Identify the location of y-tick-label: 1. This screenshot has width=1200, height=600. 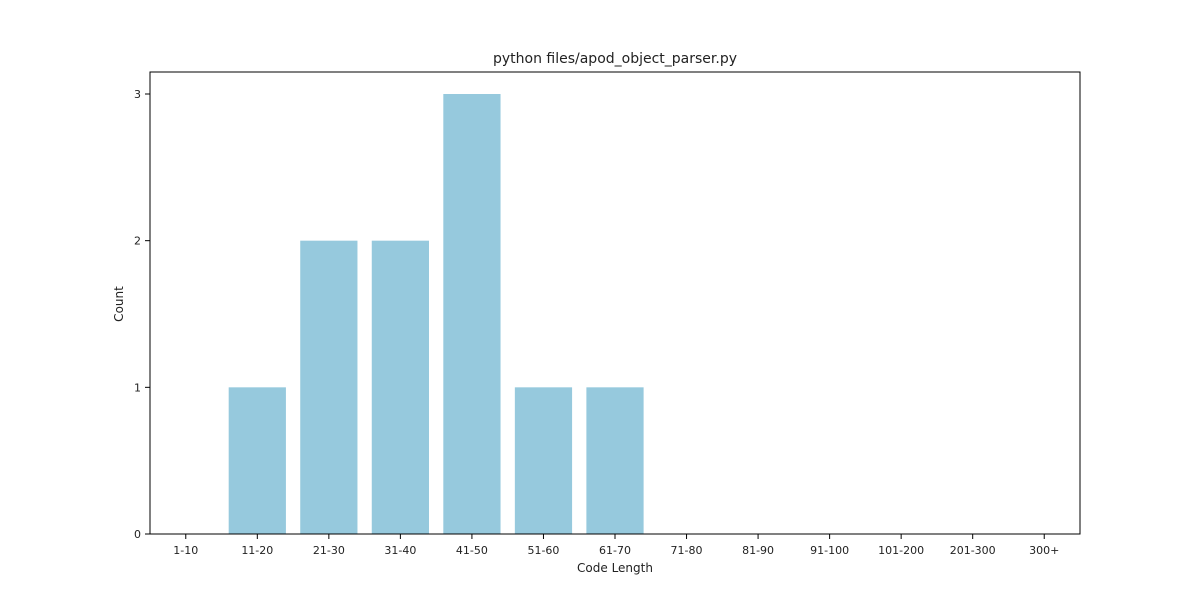
(137, 387).